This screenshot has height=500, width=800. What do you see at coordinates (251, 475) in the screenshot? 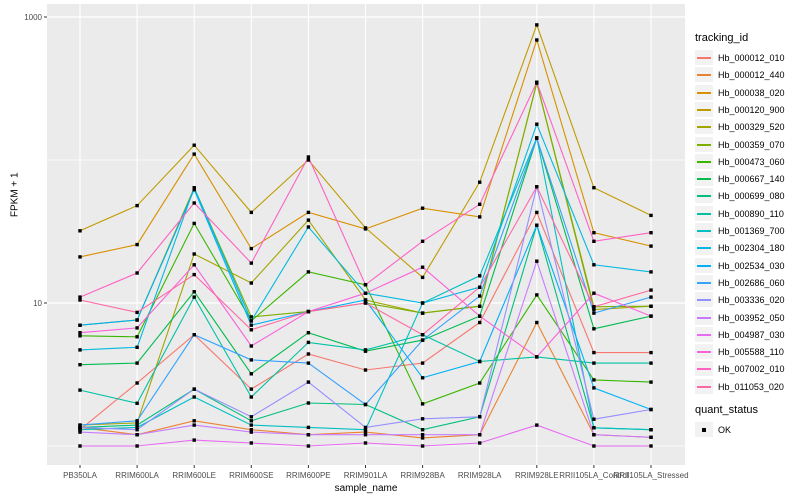
I see `x-tick-label: RRIM600SE` at bounding box center [251, 475].